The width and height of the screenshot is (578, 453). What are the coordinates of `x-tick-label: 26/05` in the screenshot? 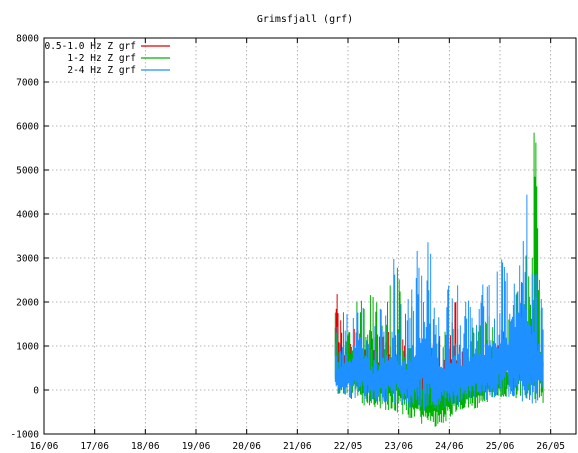 It's located at (550, 446).